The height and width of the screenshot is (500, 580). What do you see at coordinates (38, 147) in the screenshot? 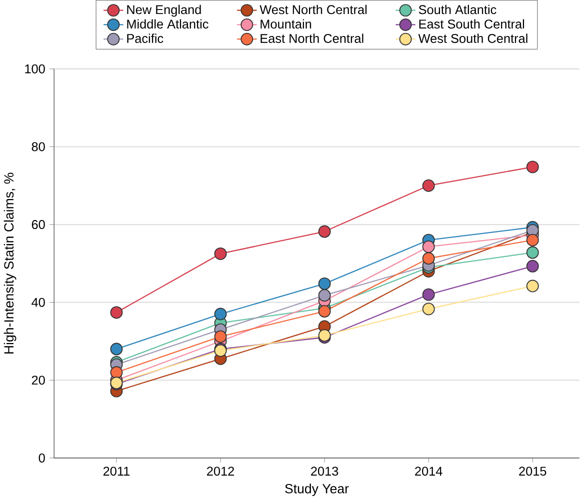
I see `y-tick-label: 80` at bounding box center [38, 147].